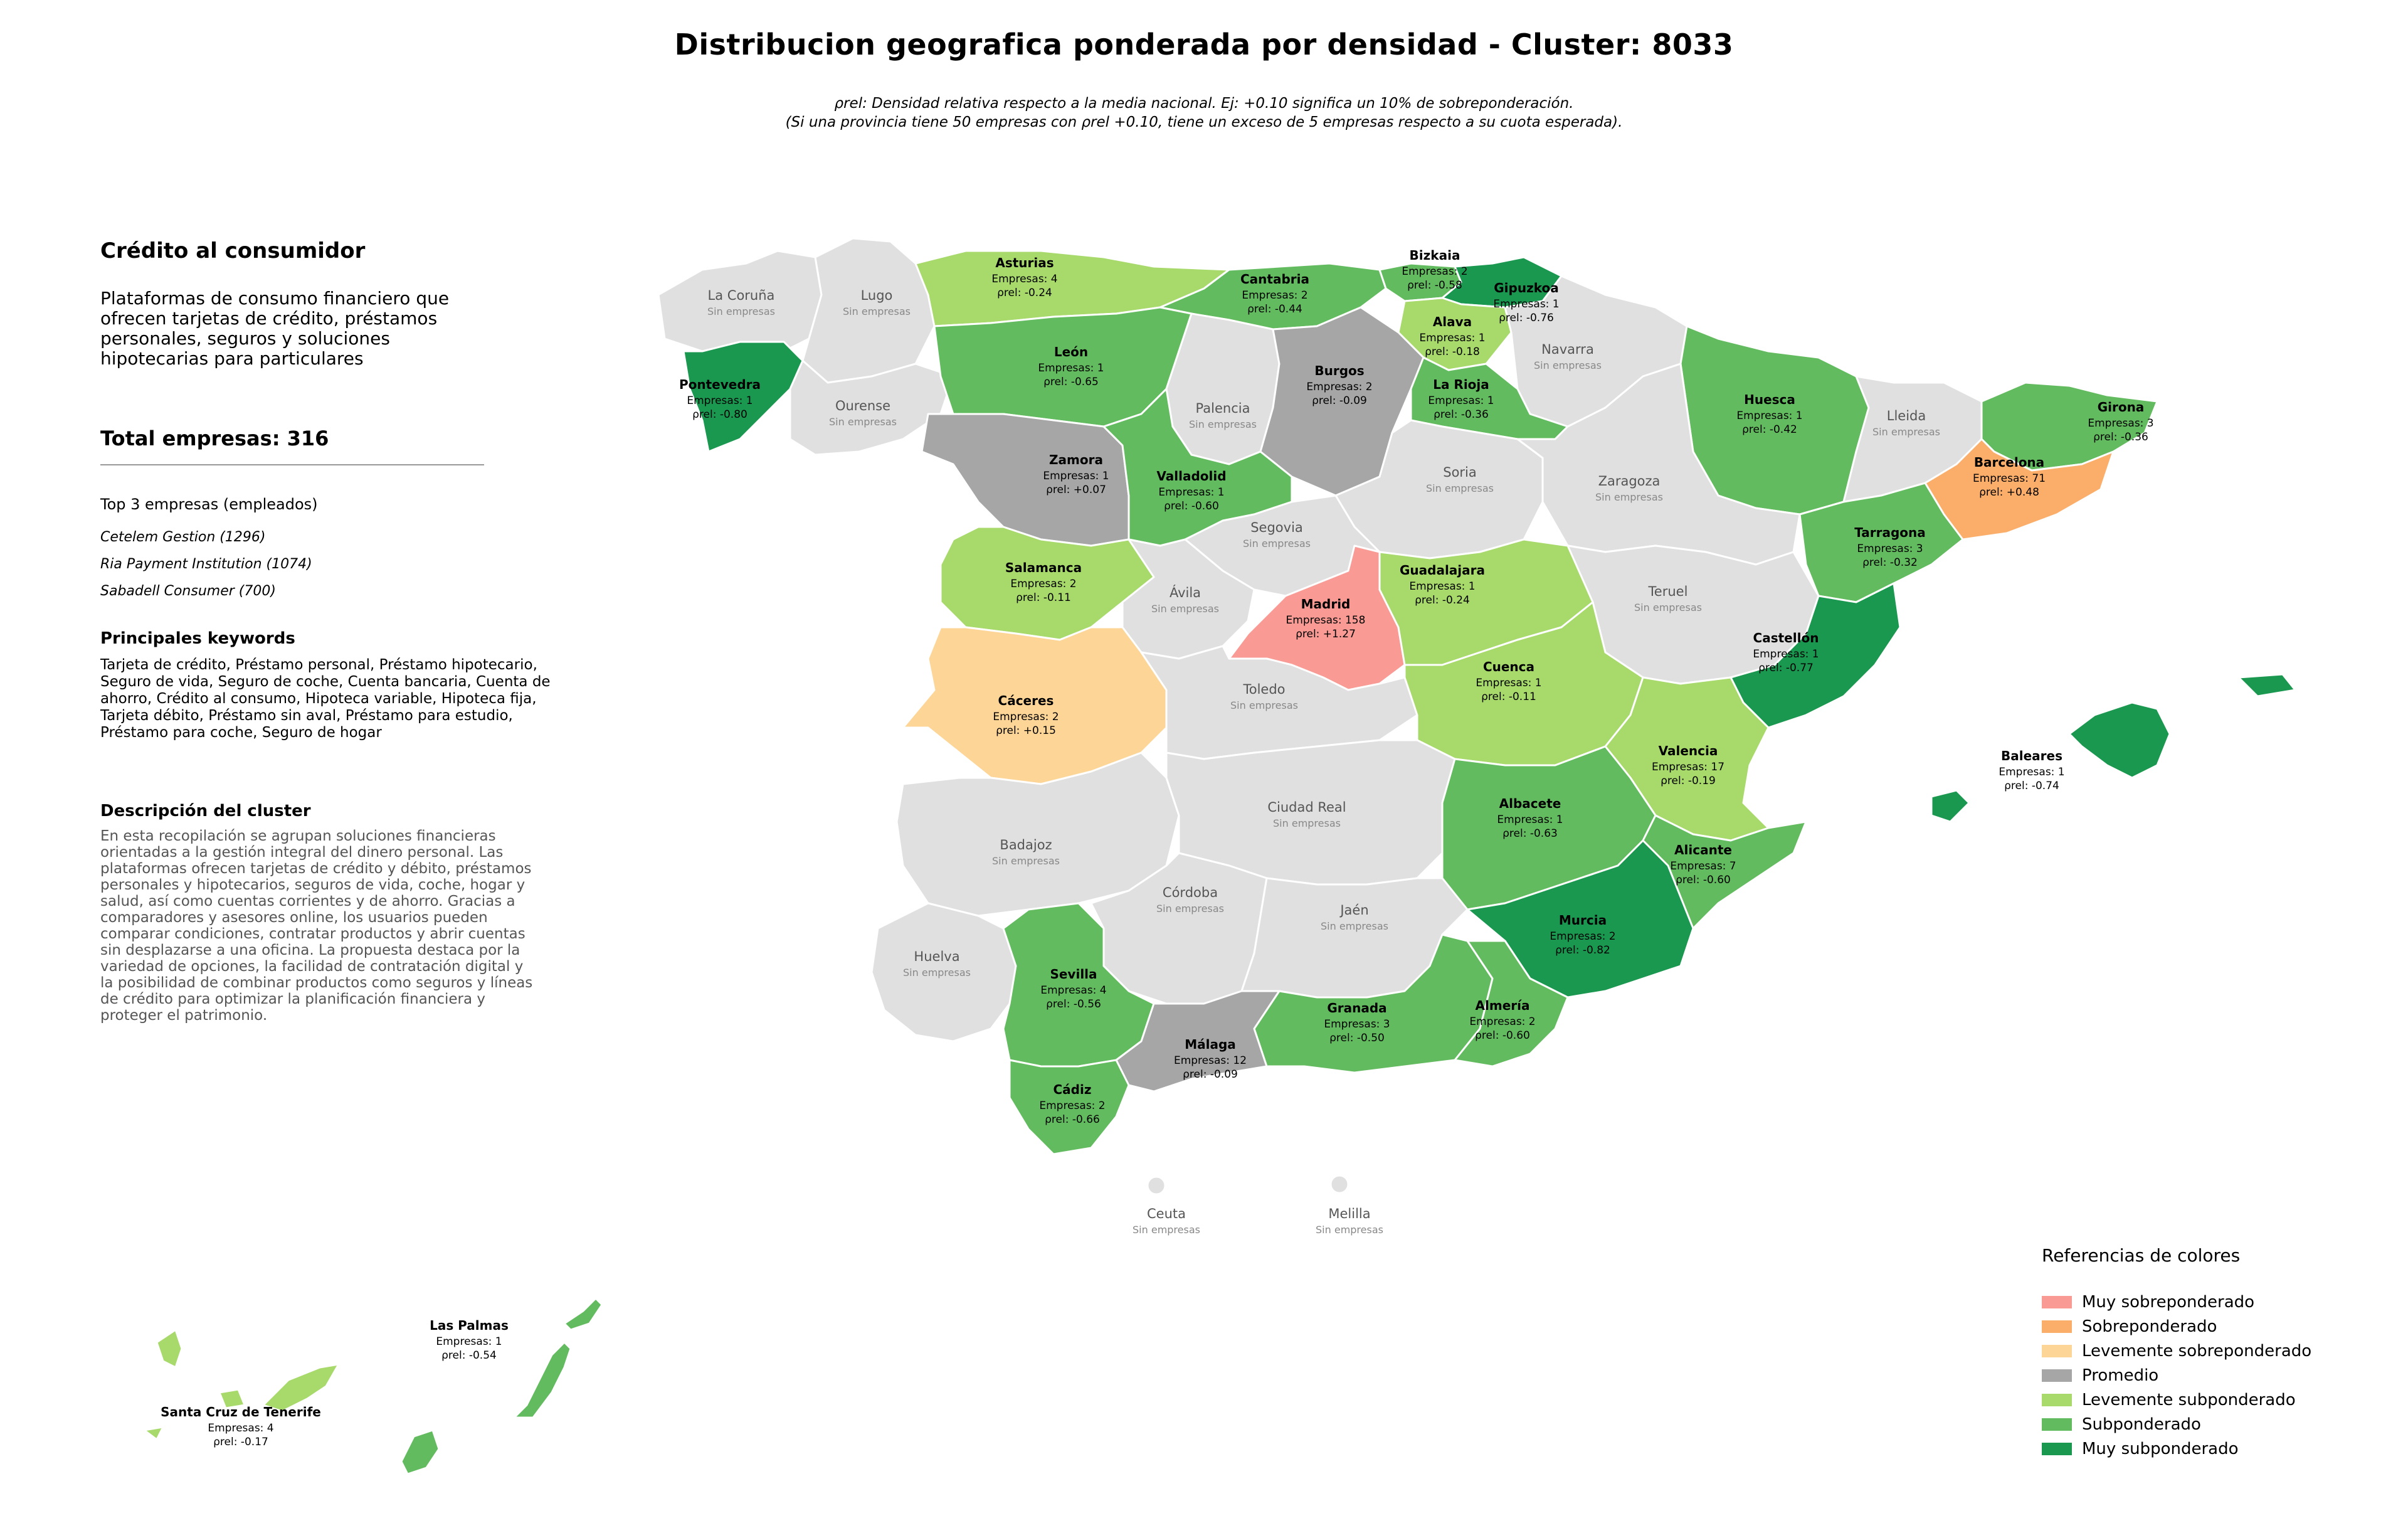  What do you see at coordinates (1274, 279) in the screenshot?
I see `province-label: Cantabria` at bounding box center [1274, 279].